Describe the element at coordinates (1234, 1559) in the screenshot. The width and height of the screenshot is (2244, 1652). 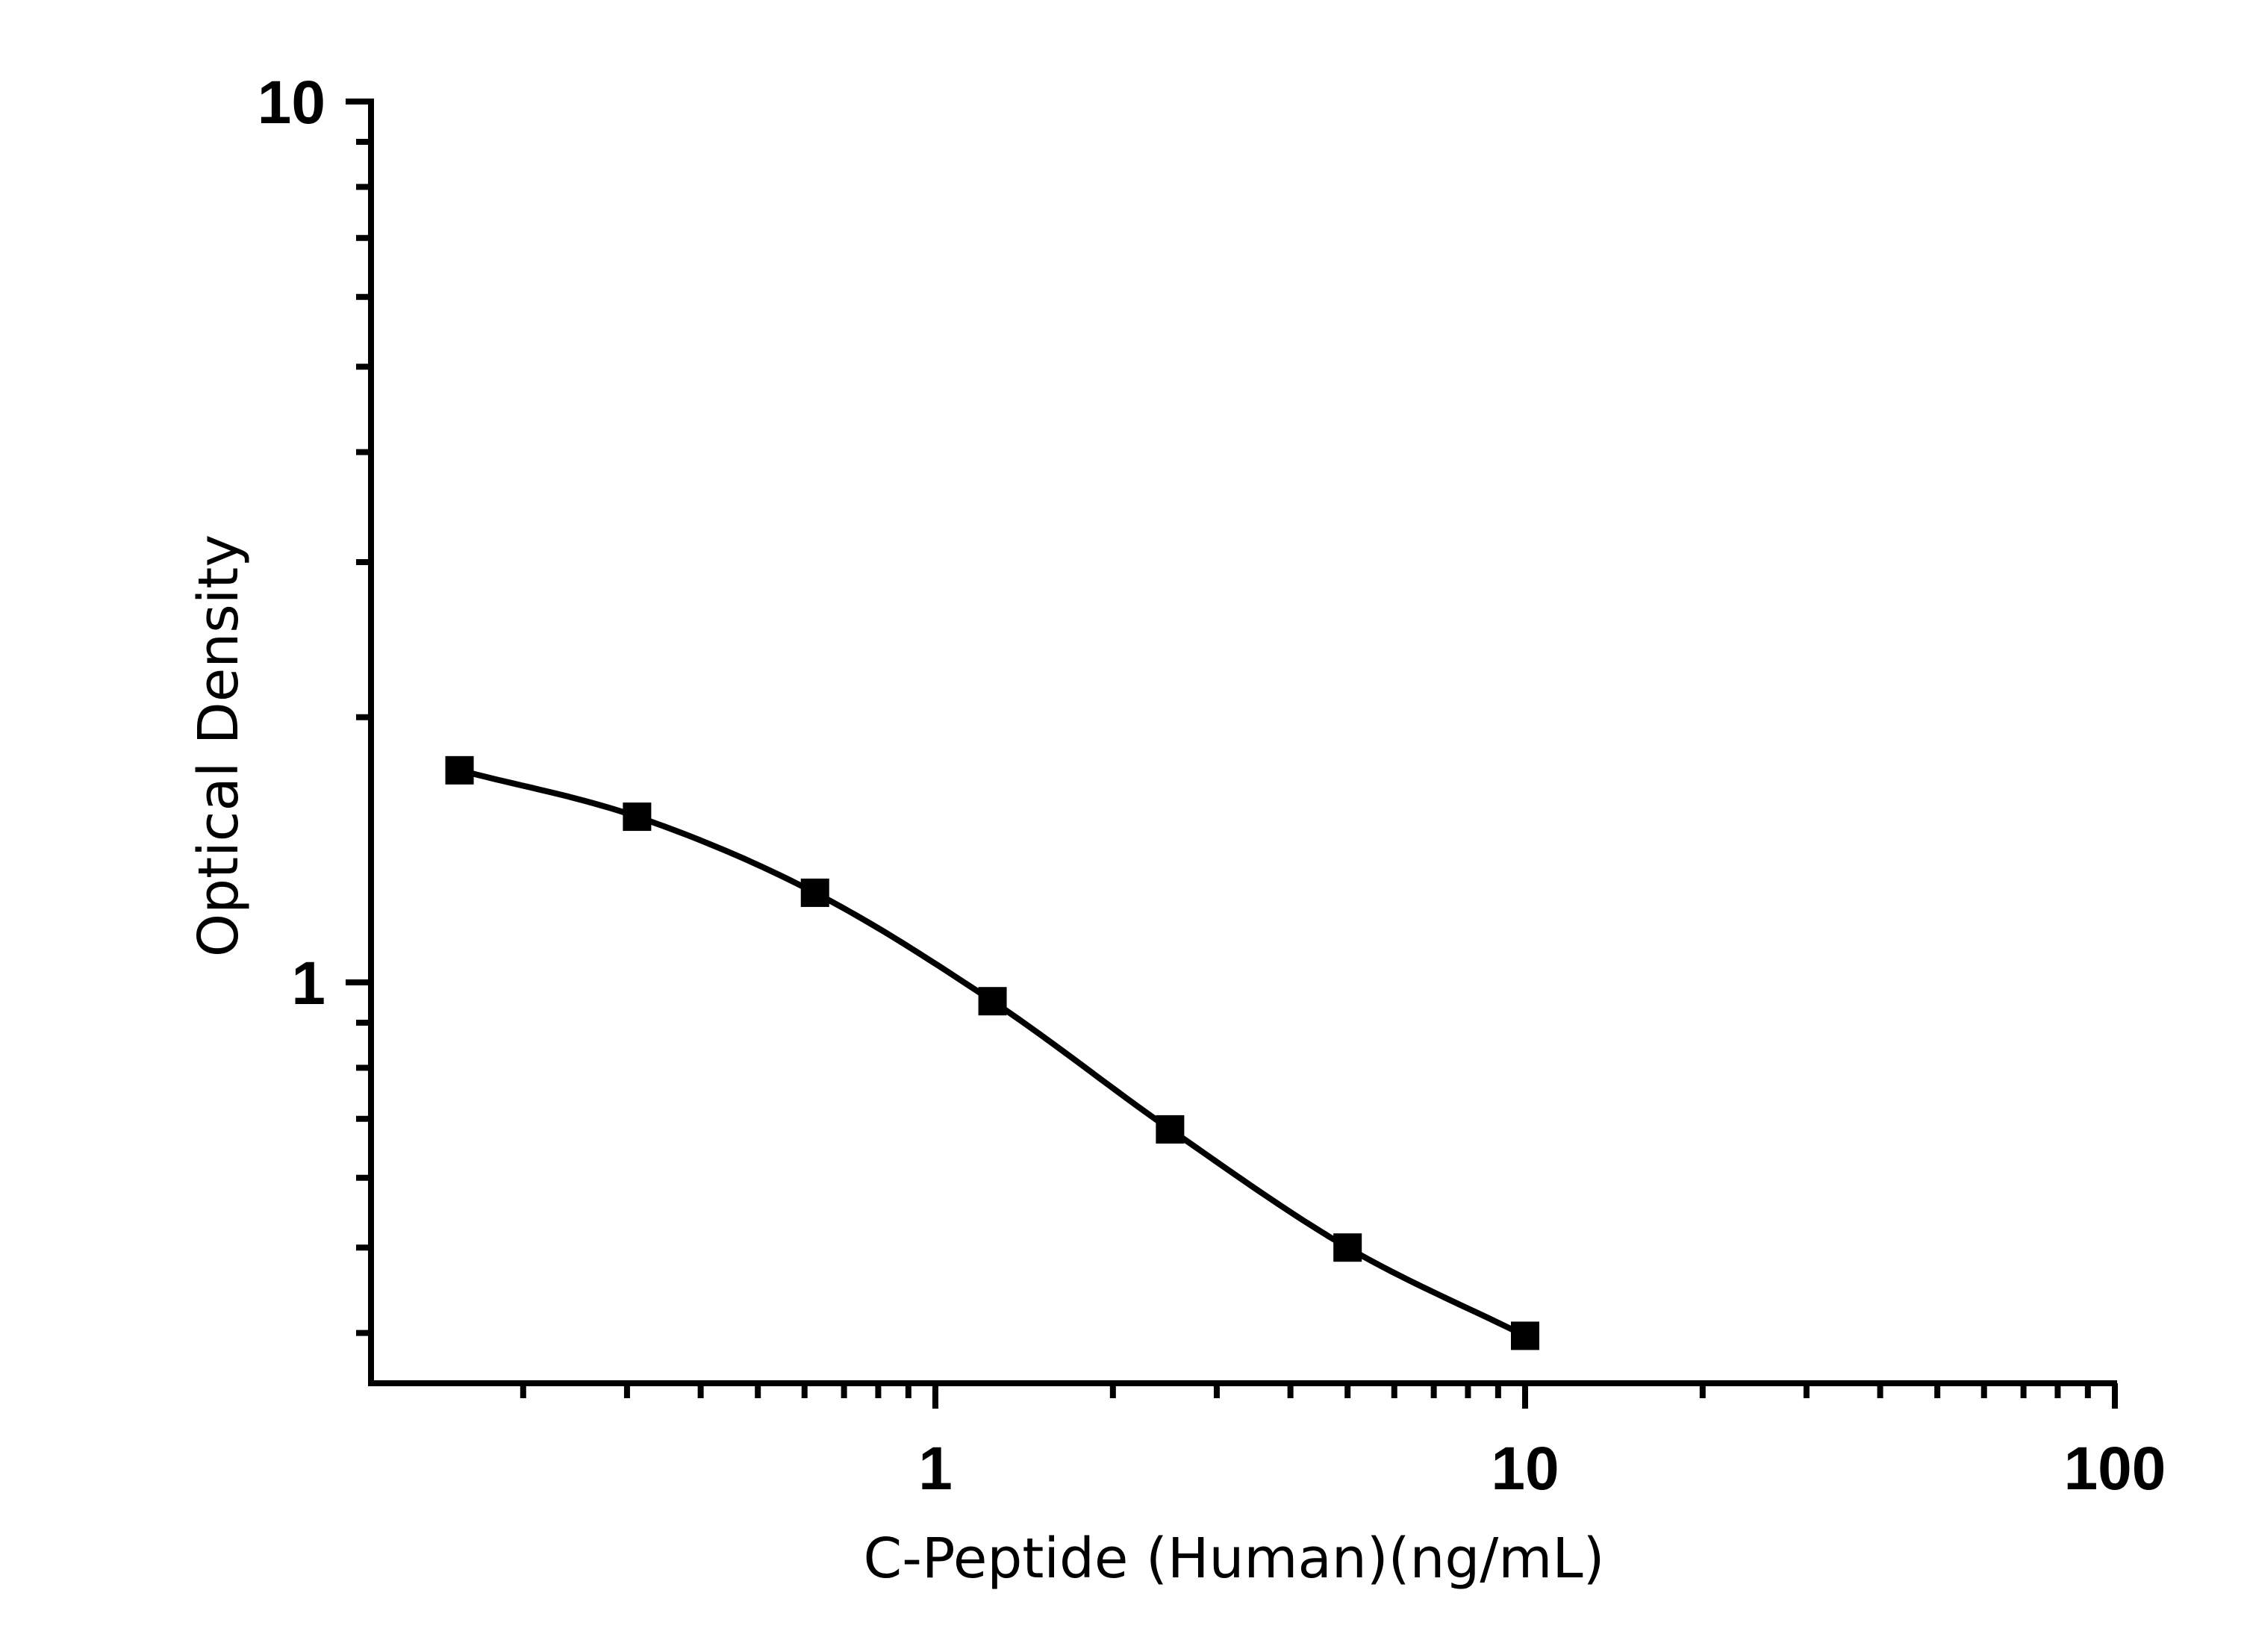
I see `x-axis-title: C-Peptide (Human)(ng/mL)` at that location.